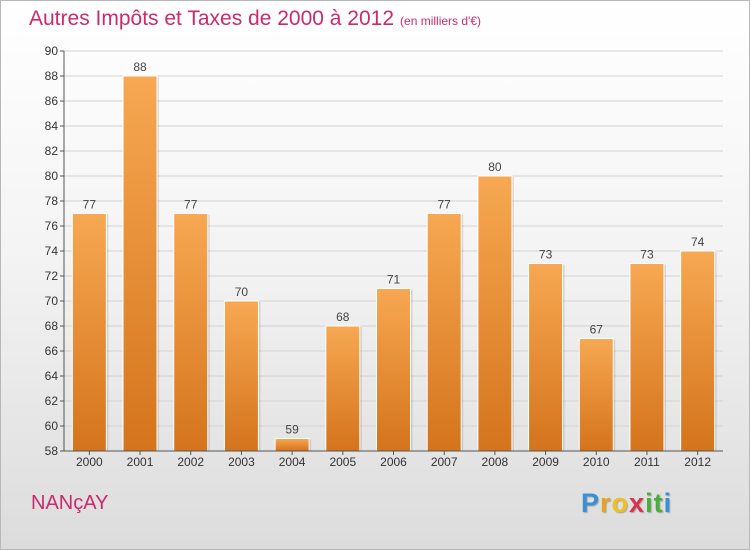 The width and height of the screenshot is (750, 550). Describe the element at coordinates (52, 276) in the screenshot. I see `y-tick-label: 72` at that location.